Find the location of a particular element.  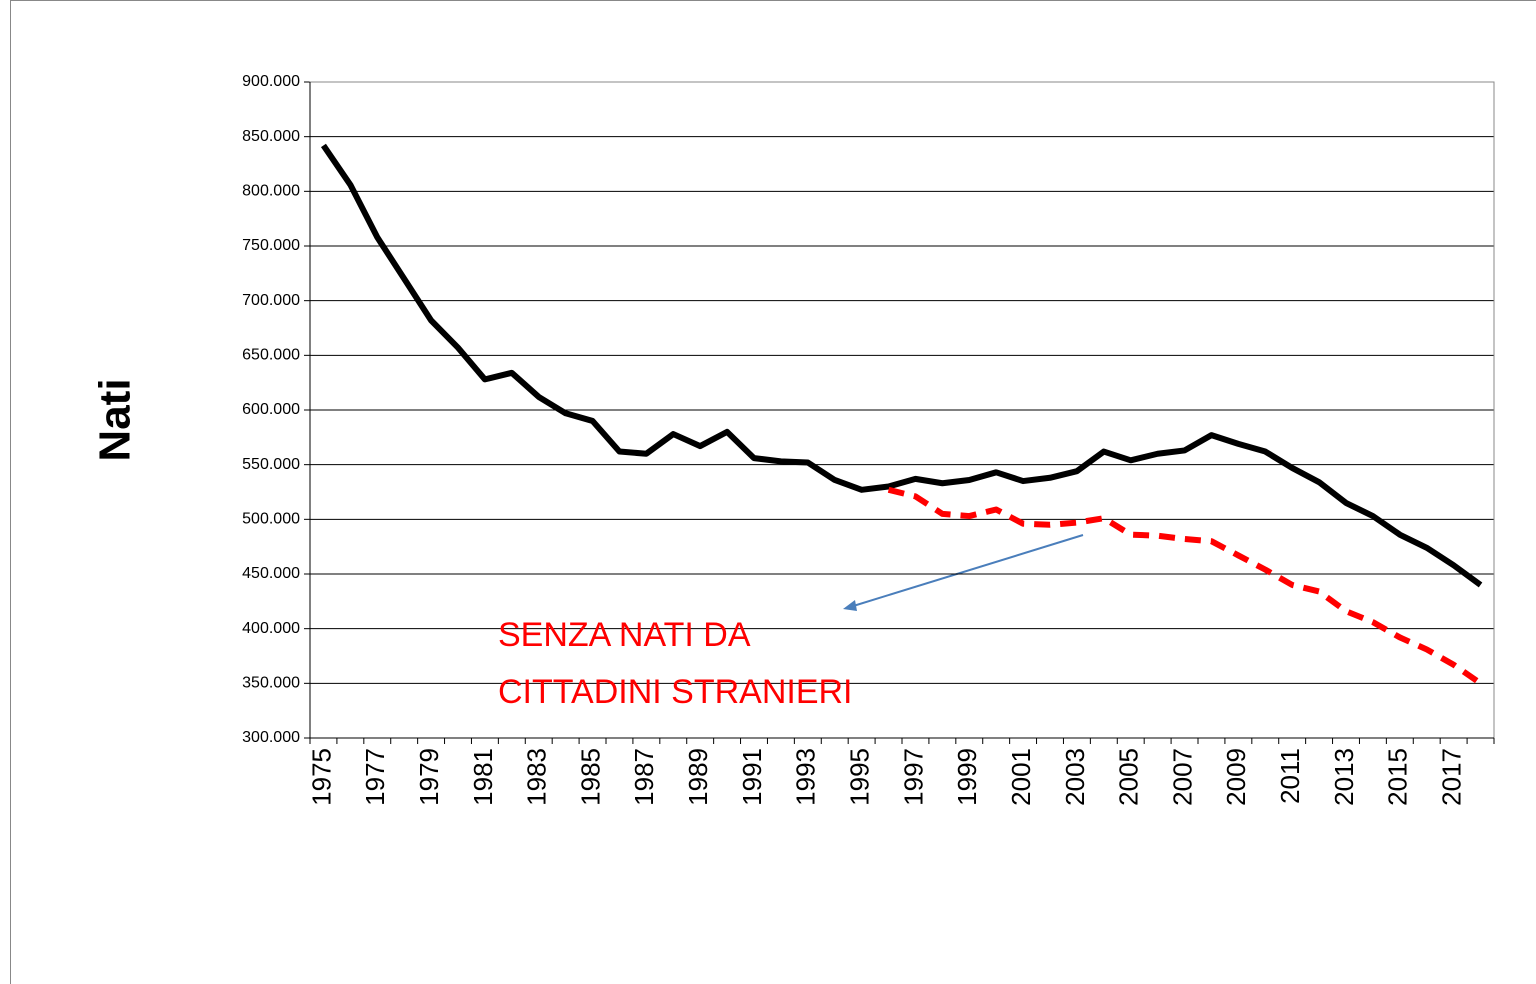

y-tick-label: 500.000 is located at coordinates (271, 519).